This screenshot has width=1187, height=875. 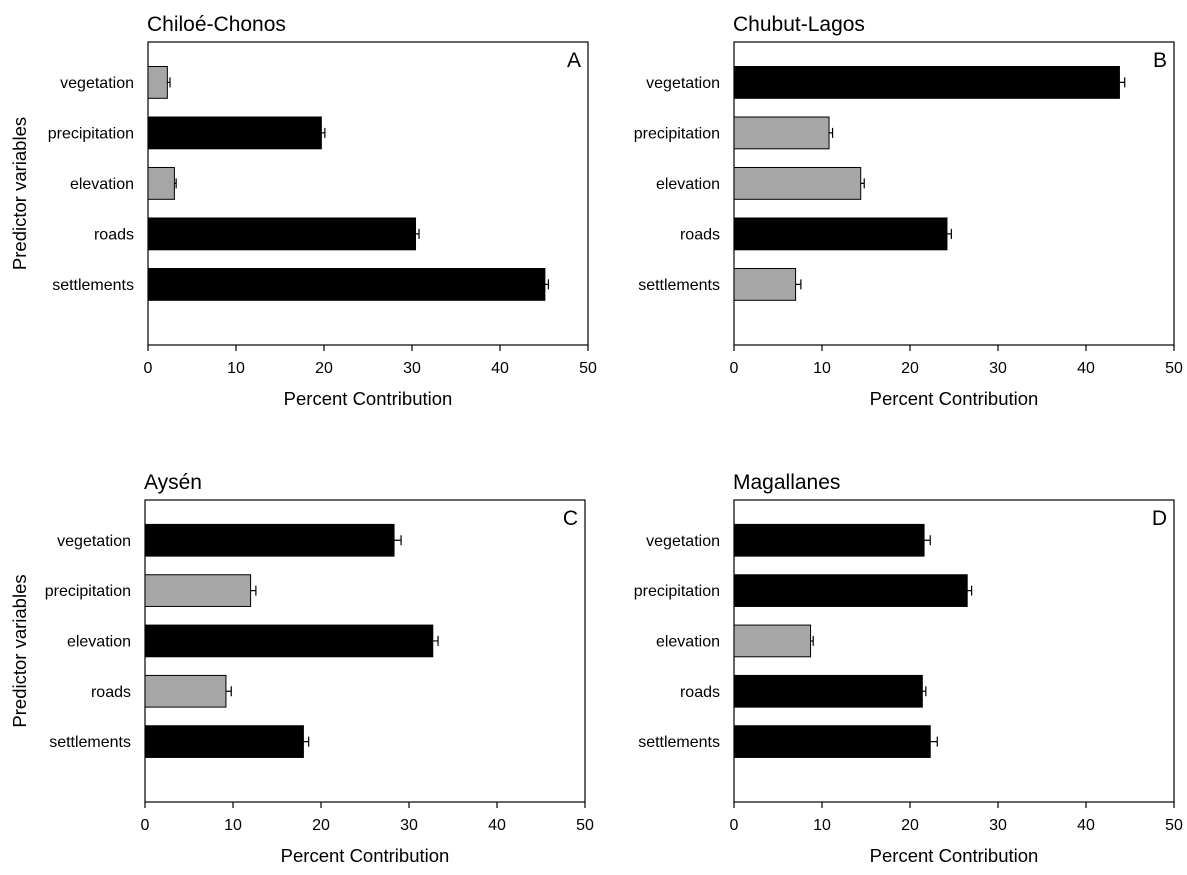 What do you see at coordinates (173, 482) in the screenshot?
I see `chart-title: Aysén` at bounding box center [173, 482].